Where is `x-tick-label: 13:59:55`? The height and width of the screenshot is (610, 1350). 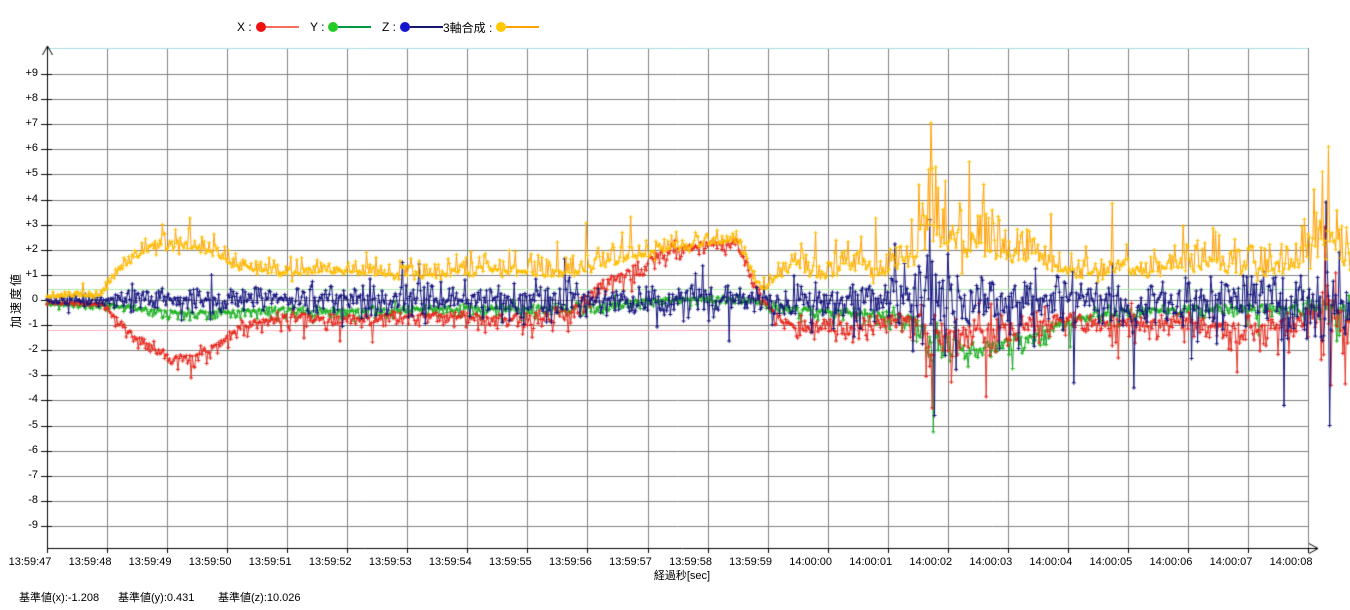 x-tick-label: 13:59:55 is located at coordinates (510, 562).